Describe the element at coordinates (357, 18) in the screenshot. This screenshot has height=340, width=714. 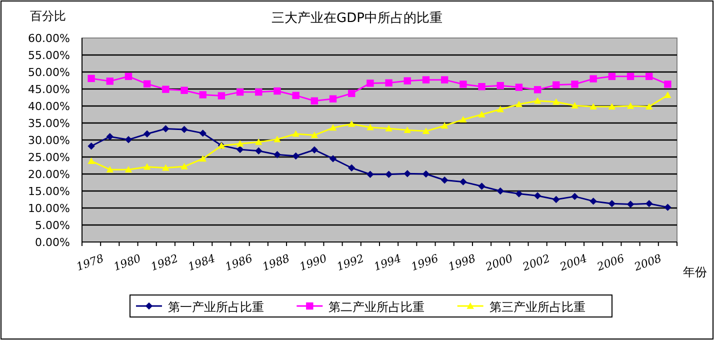
I see `chart-title: 三大产业在GDP中所占的比重` at that location.